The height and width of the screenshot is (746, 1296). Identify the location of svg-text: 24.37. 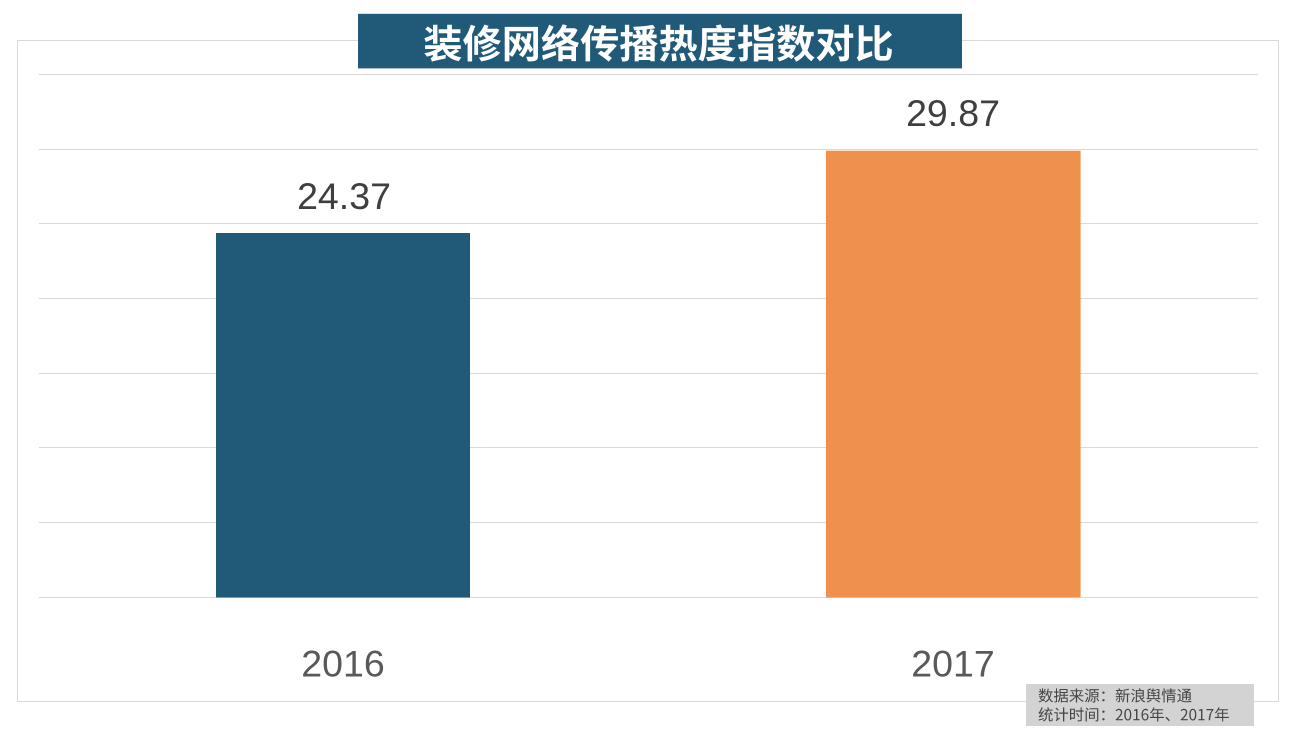
(344, 196).